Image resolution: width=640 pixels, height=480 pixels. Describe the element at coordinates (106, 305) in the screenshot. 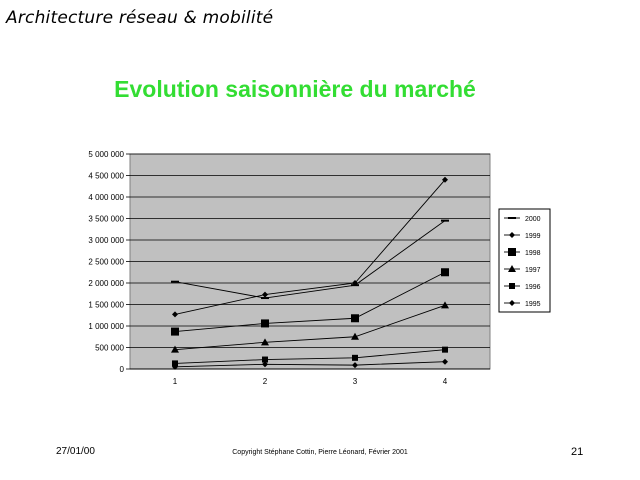

I see `y-tick-label: 1 500 000` at that location.